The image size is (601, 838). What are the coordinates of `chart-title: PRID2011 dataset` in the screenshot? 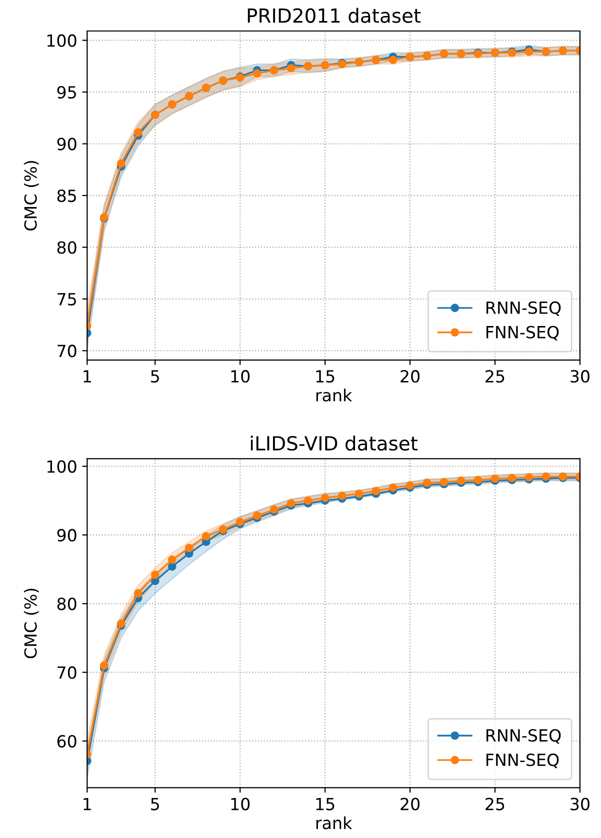 It's located at (334, 15).